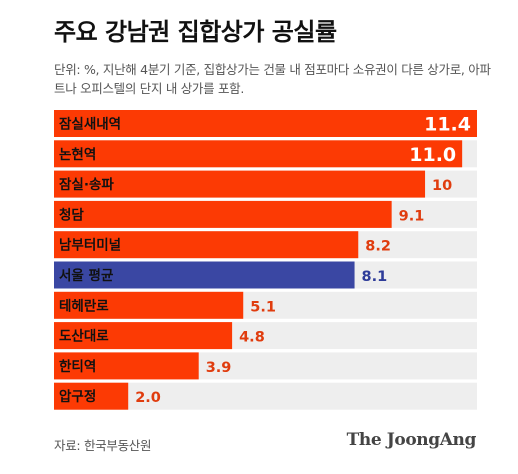 Image resolution: width=518 pixels, height=474 pixels. Describe the element at coordinates (77, 396) in the screenshot. I see `category-label: 압구정` at that location.